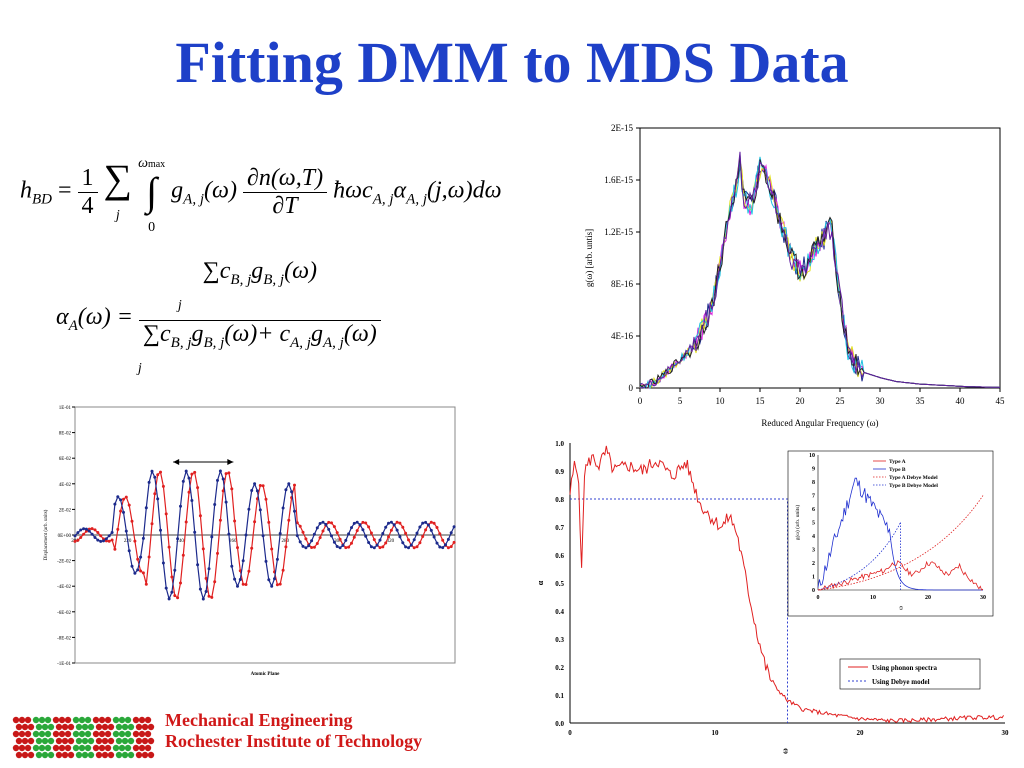  I want to click on inset-x-tick-label: 30, so click(983, 598).